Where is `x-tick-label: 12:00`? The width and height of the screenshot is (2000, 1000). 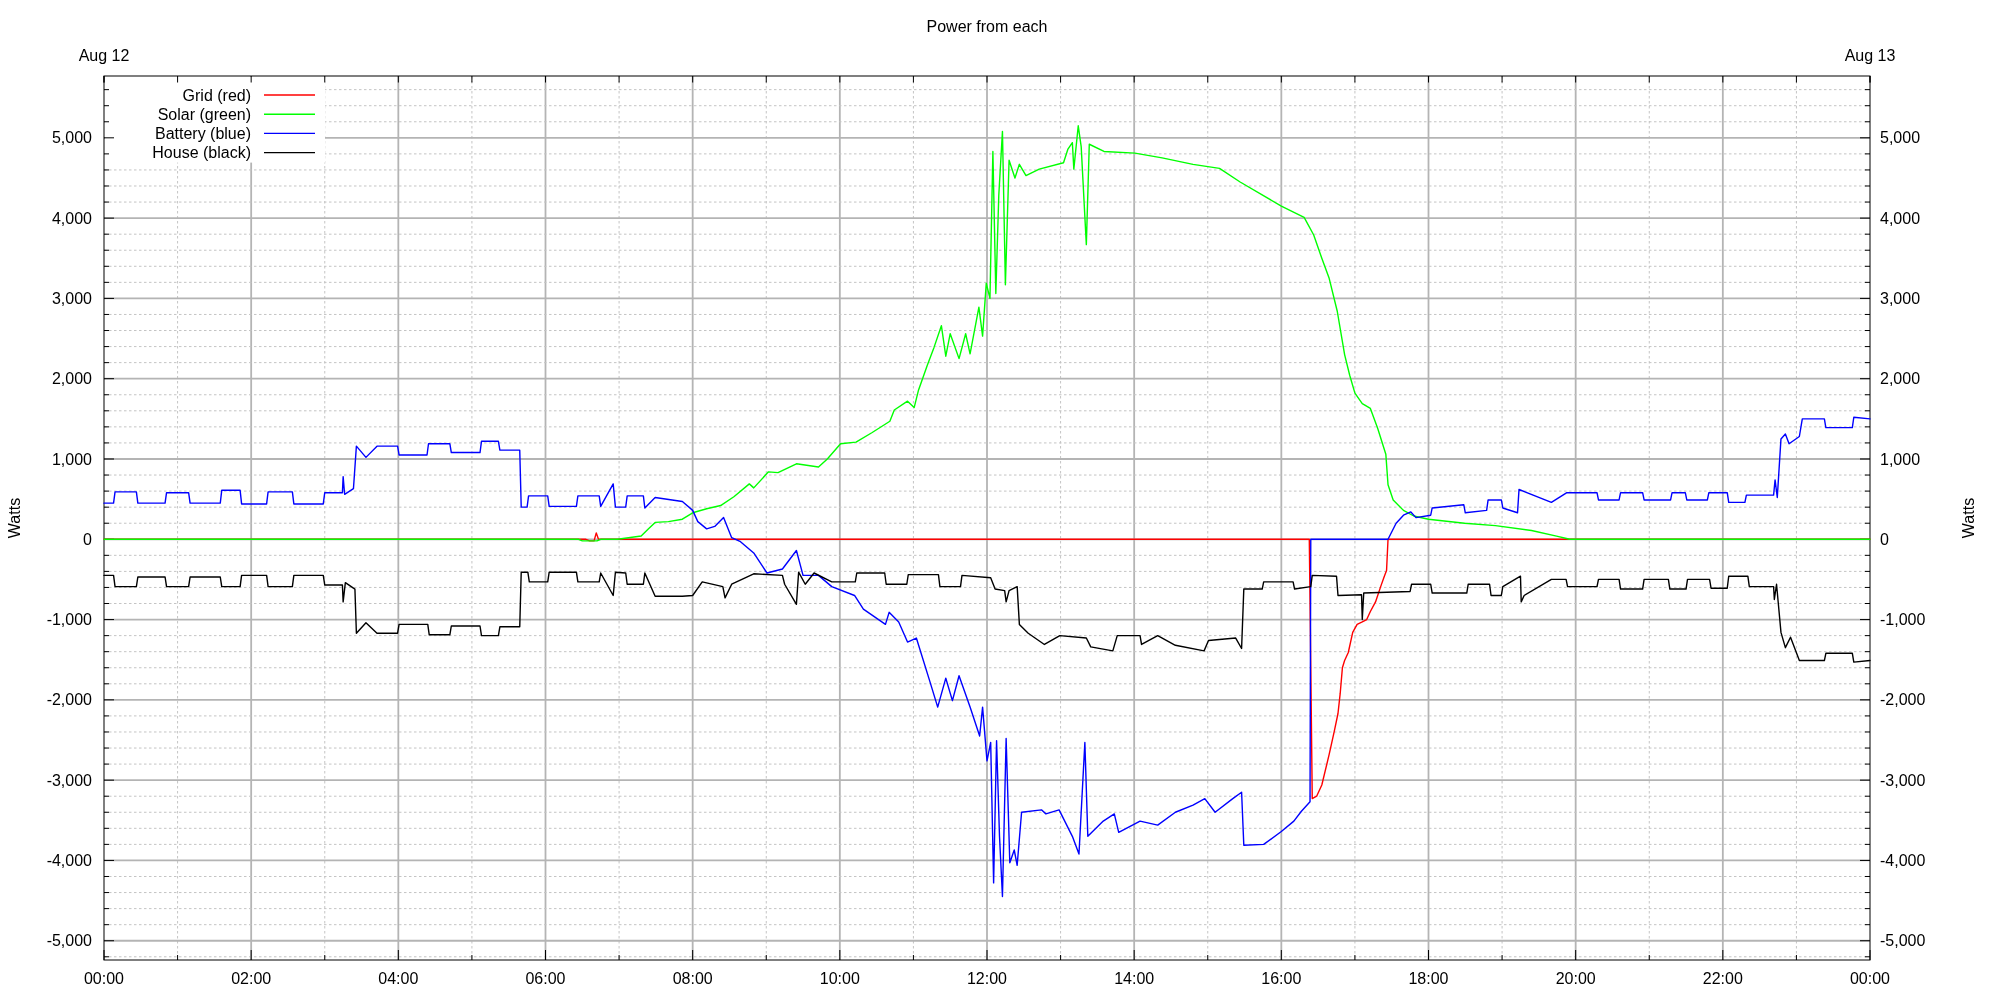 x-tick-label: 12:00 is located at coordinates (987, 978).